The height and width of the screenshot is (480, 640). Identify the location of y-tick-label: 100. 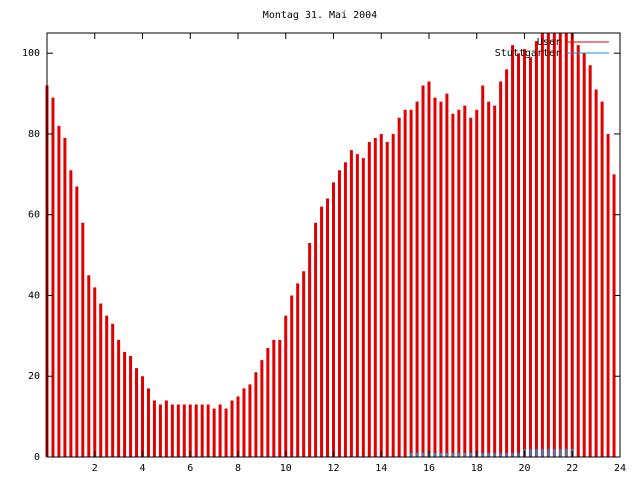
(31, 53).